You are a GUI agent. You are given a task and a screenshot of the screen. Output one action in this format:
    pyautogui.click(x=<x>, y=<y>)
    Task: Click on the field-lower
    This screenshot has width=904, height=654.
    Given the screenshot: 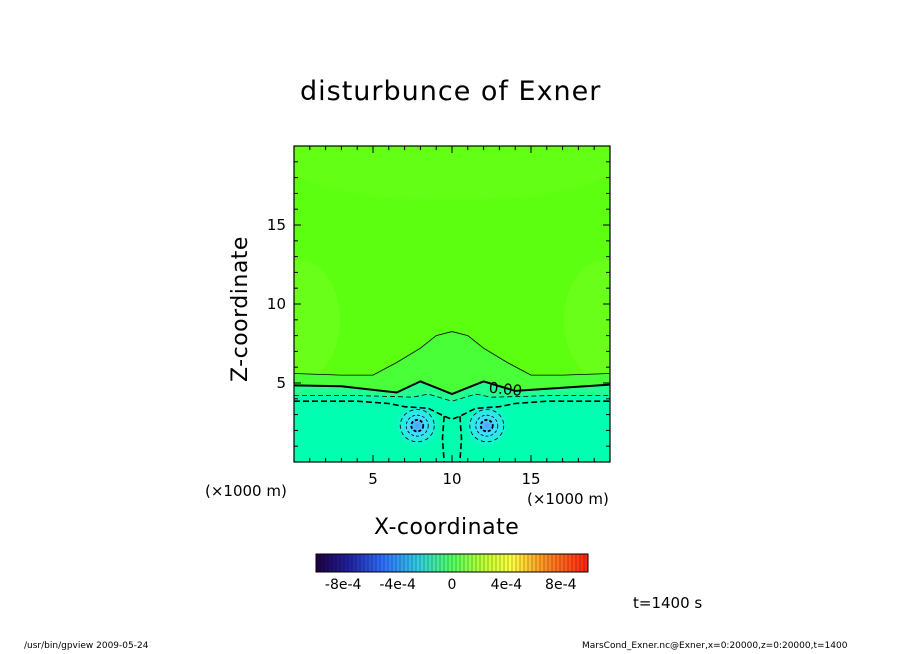 What is the action you would take?
    pyautogui.click(x=452, y=428)
    